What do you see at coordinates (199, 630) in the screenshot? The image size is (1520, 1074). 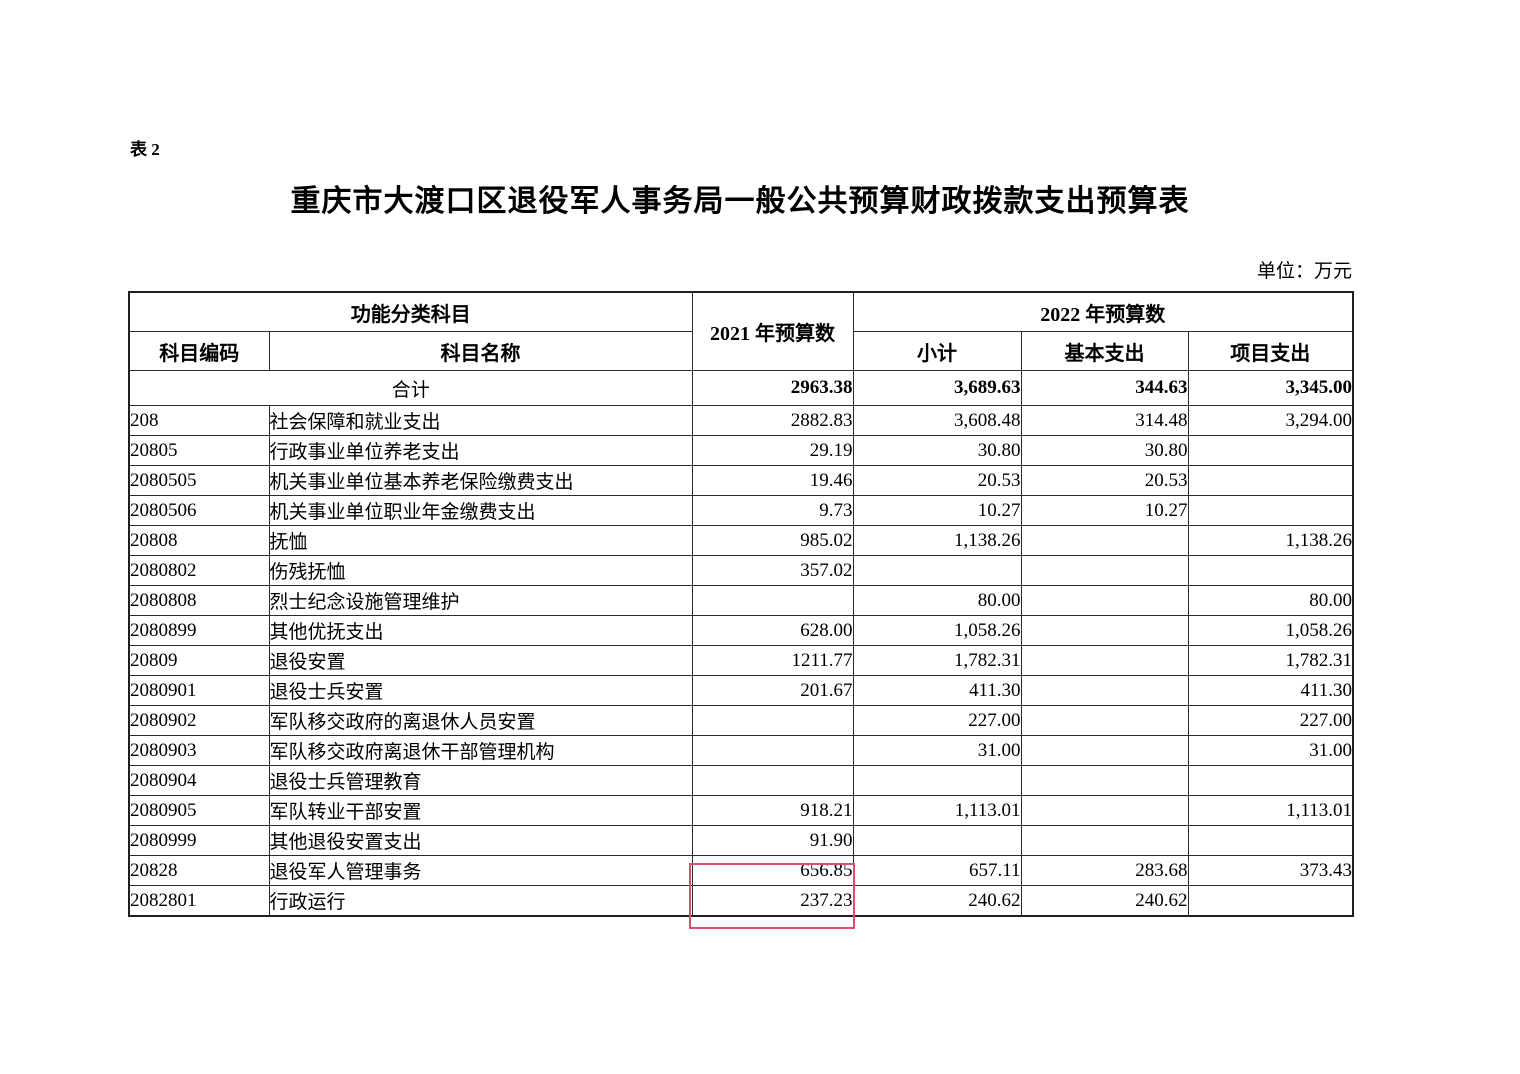 I see `code-cell: 2080899` at bounding box center [199, 630].